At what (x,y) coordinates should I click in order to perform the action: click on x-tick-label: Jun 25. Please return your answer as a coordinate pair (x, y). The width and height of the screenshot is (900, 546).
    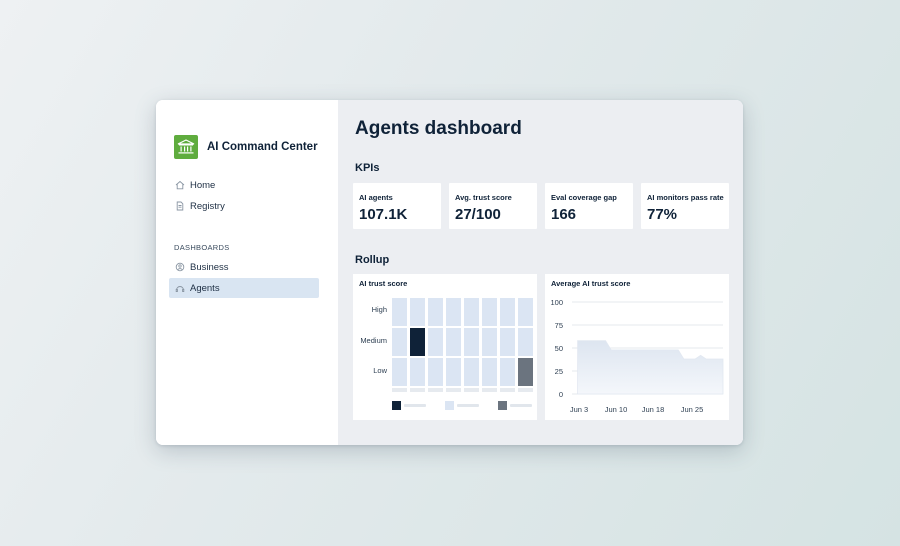
    Looking at the image, I should click on (692, 409).